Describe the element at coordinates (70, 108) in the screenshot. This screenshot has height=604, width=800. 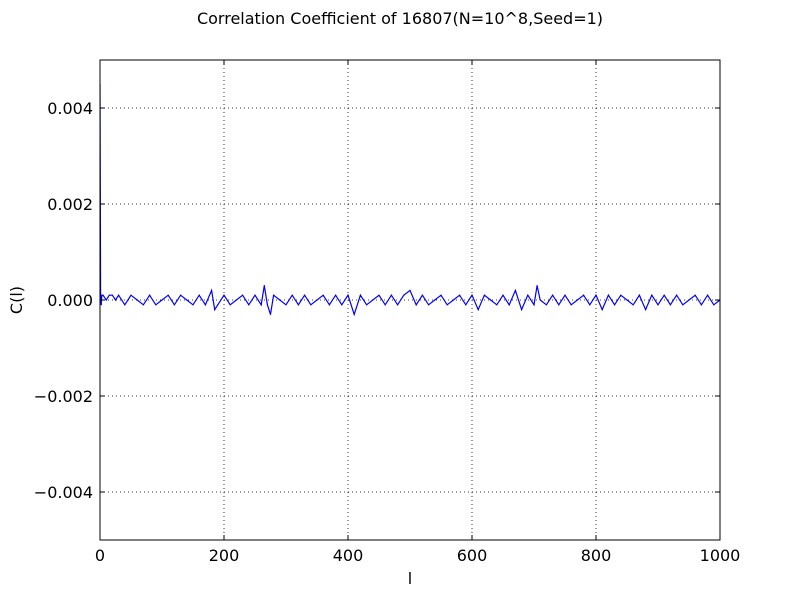
I see `y-tick-label: 0.004` at that location.